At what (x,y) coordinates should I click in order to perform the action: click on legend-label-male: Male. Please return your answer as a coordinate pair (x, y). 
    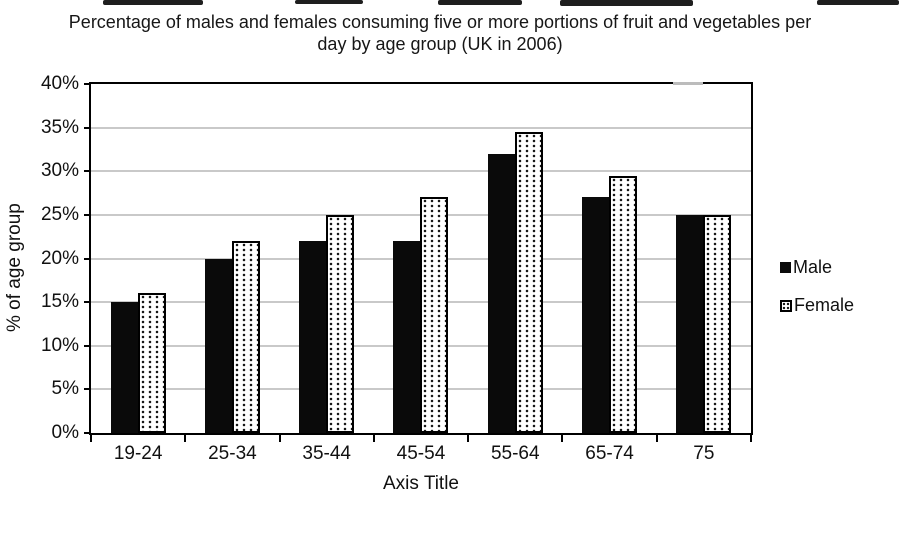
    Looking at the image, I should click on (813, 267).